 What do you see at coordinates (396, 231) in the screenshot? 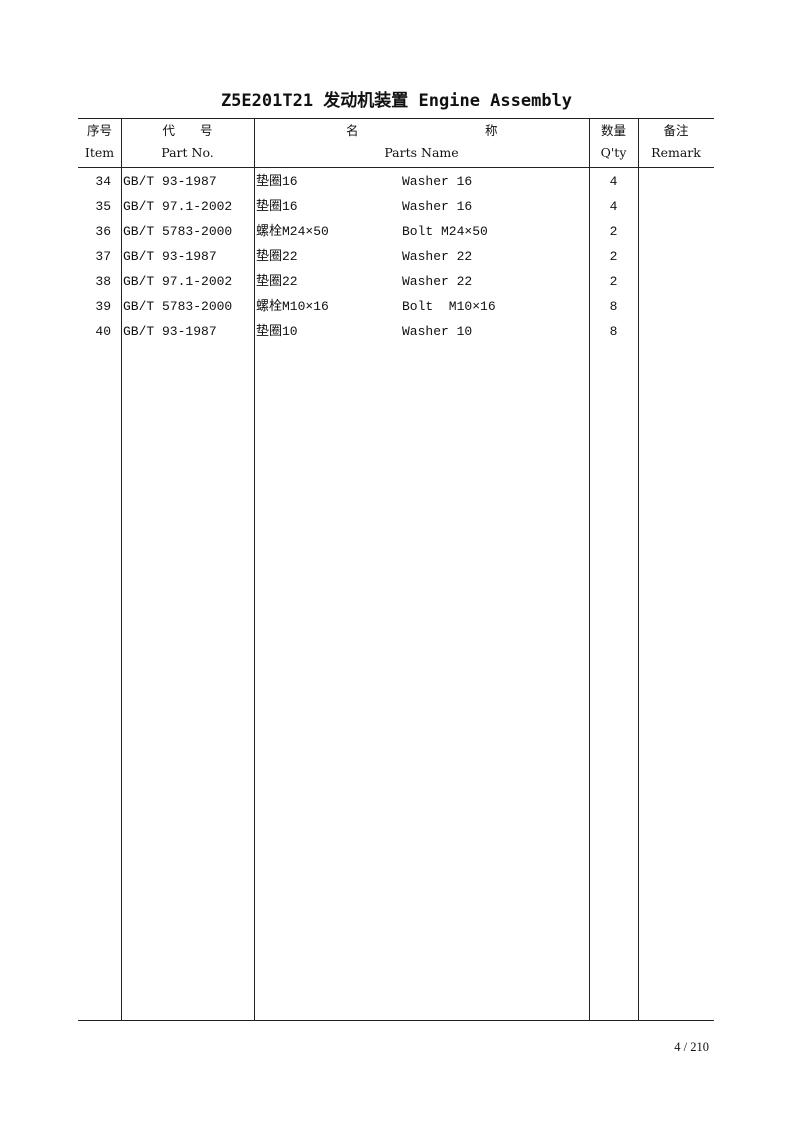
I see `table-row: 36 GB/T 5783-2000 螺栓M24×50 Bolt M24×50 2` at bounding box center [396, 231].